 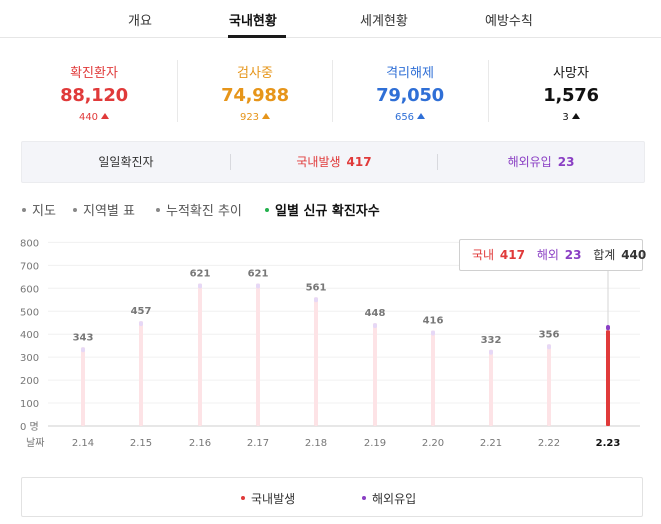 I want to click on stat-confirmed: 확진환자 88,120 440, so click(x=94, y=92).